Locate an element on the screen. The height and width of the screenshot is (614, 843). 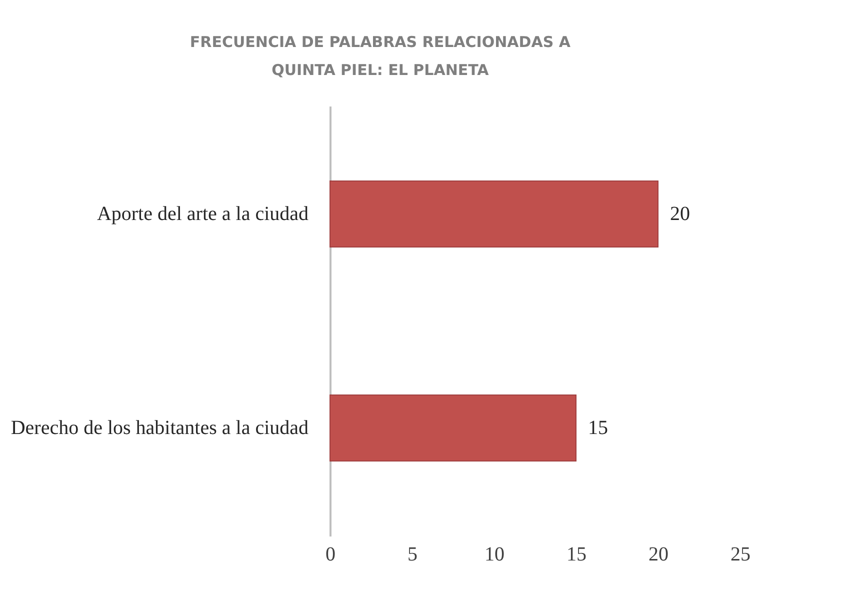
x-tick-label: 10 is located at coordinates (494, 555).